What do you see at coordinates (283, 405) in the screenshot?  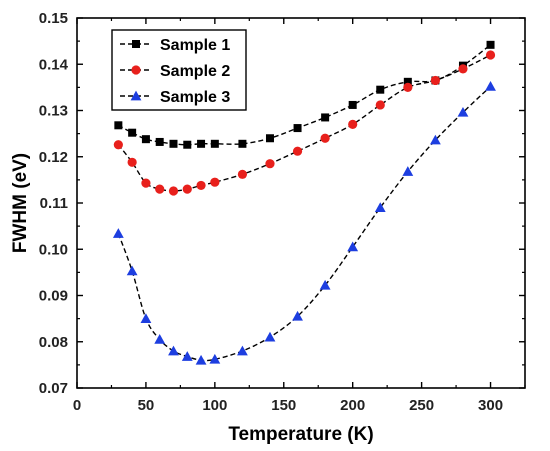 I see `x-tick-label: 150` at bounding box center [283, 405].